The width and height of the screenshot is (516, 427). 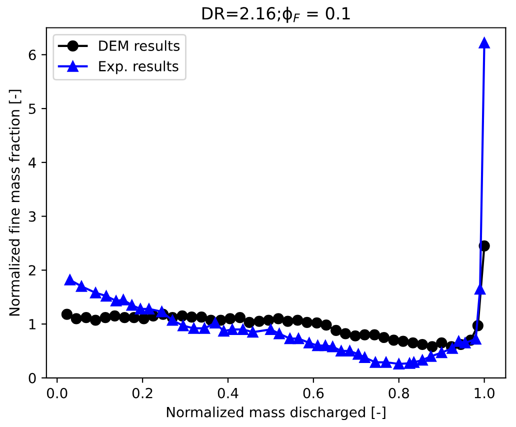 What do you see at coordinates (32, 216) in the screenshot?
I see `y-tick-label: 3` at bounding box center [32, 216].